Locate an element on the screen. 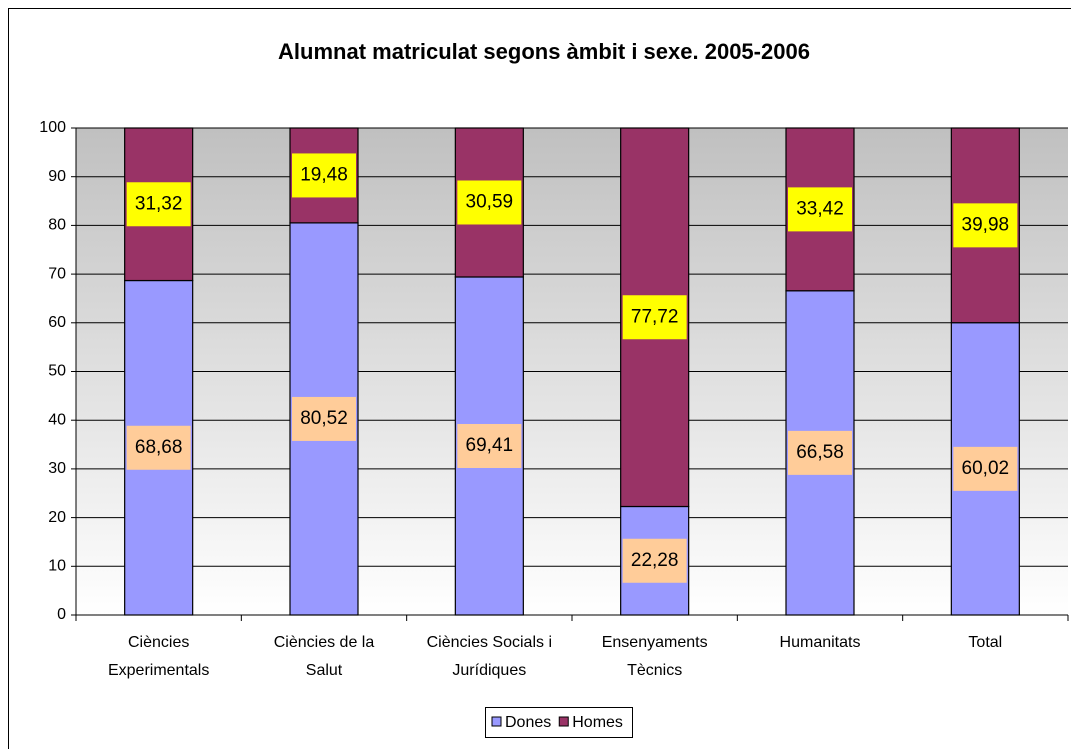 The width and height of the screenshot is (1071, 749). data-label: 39,98 is located at coordinates (986, 224).